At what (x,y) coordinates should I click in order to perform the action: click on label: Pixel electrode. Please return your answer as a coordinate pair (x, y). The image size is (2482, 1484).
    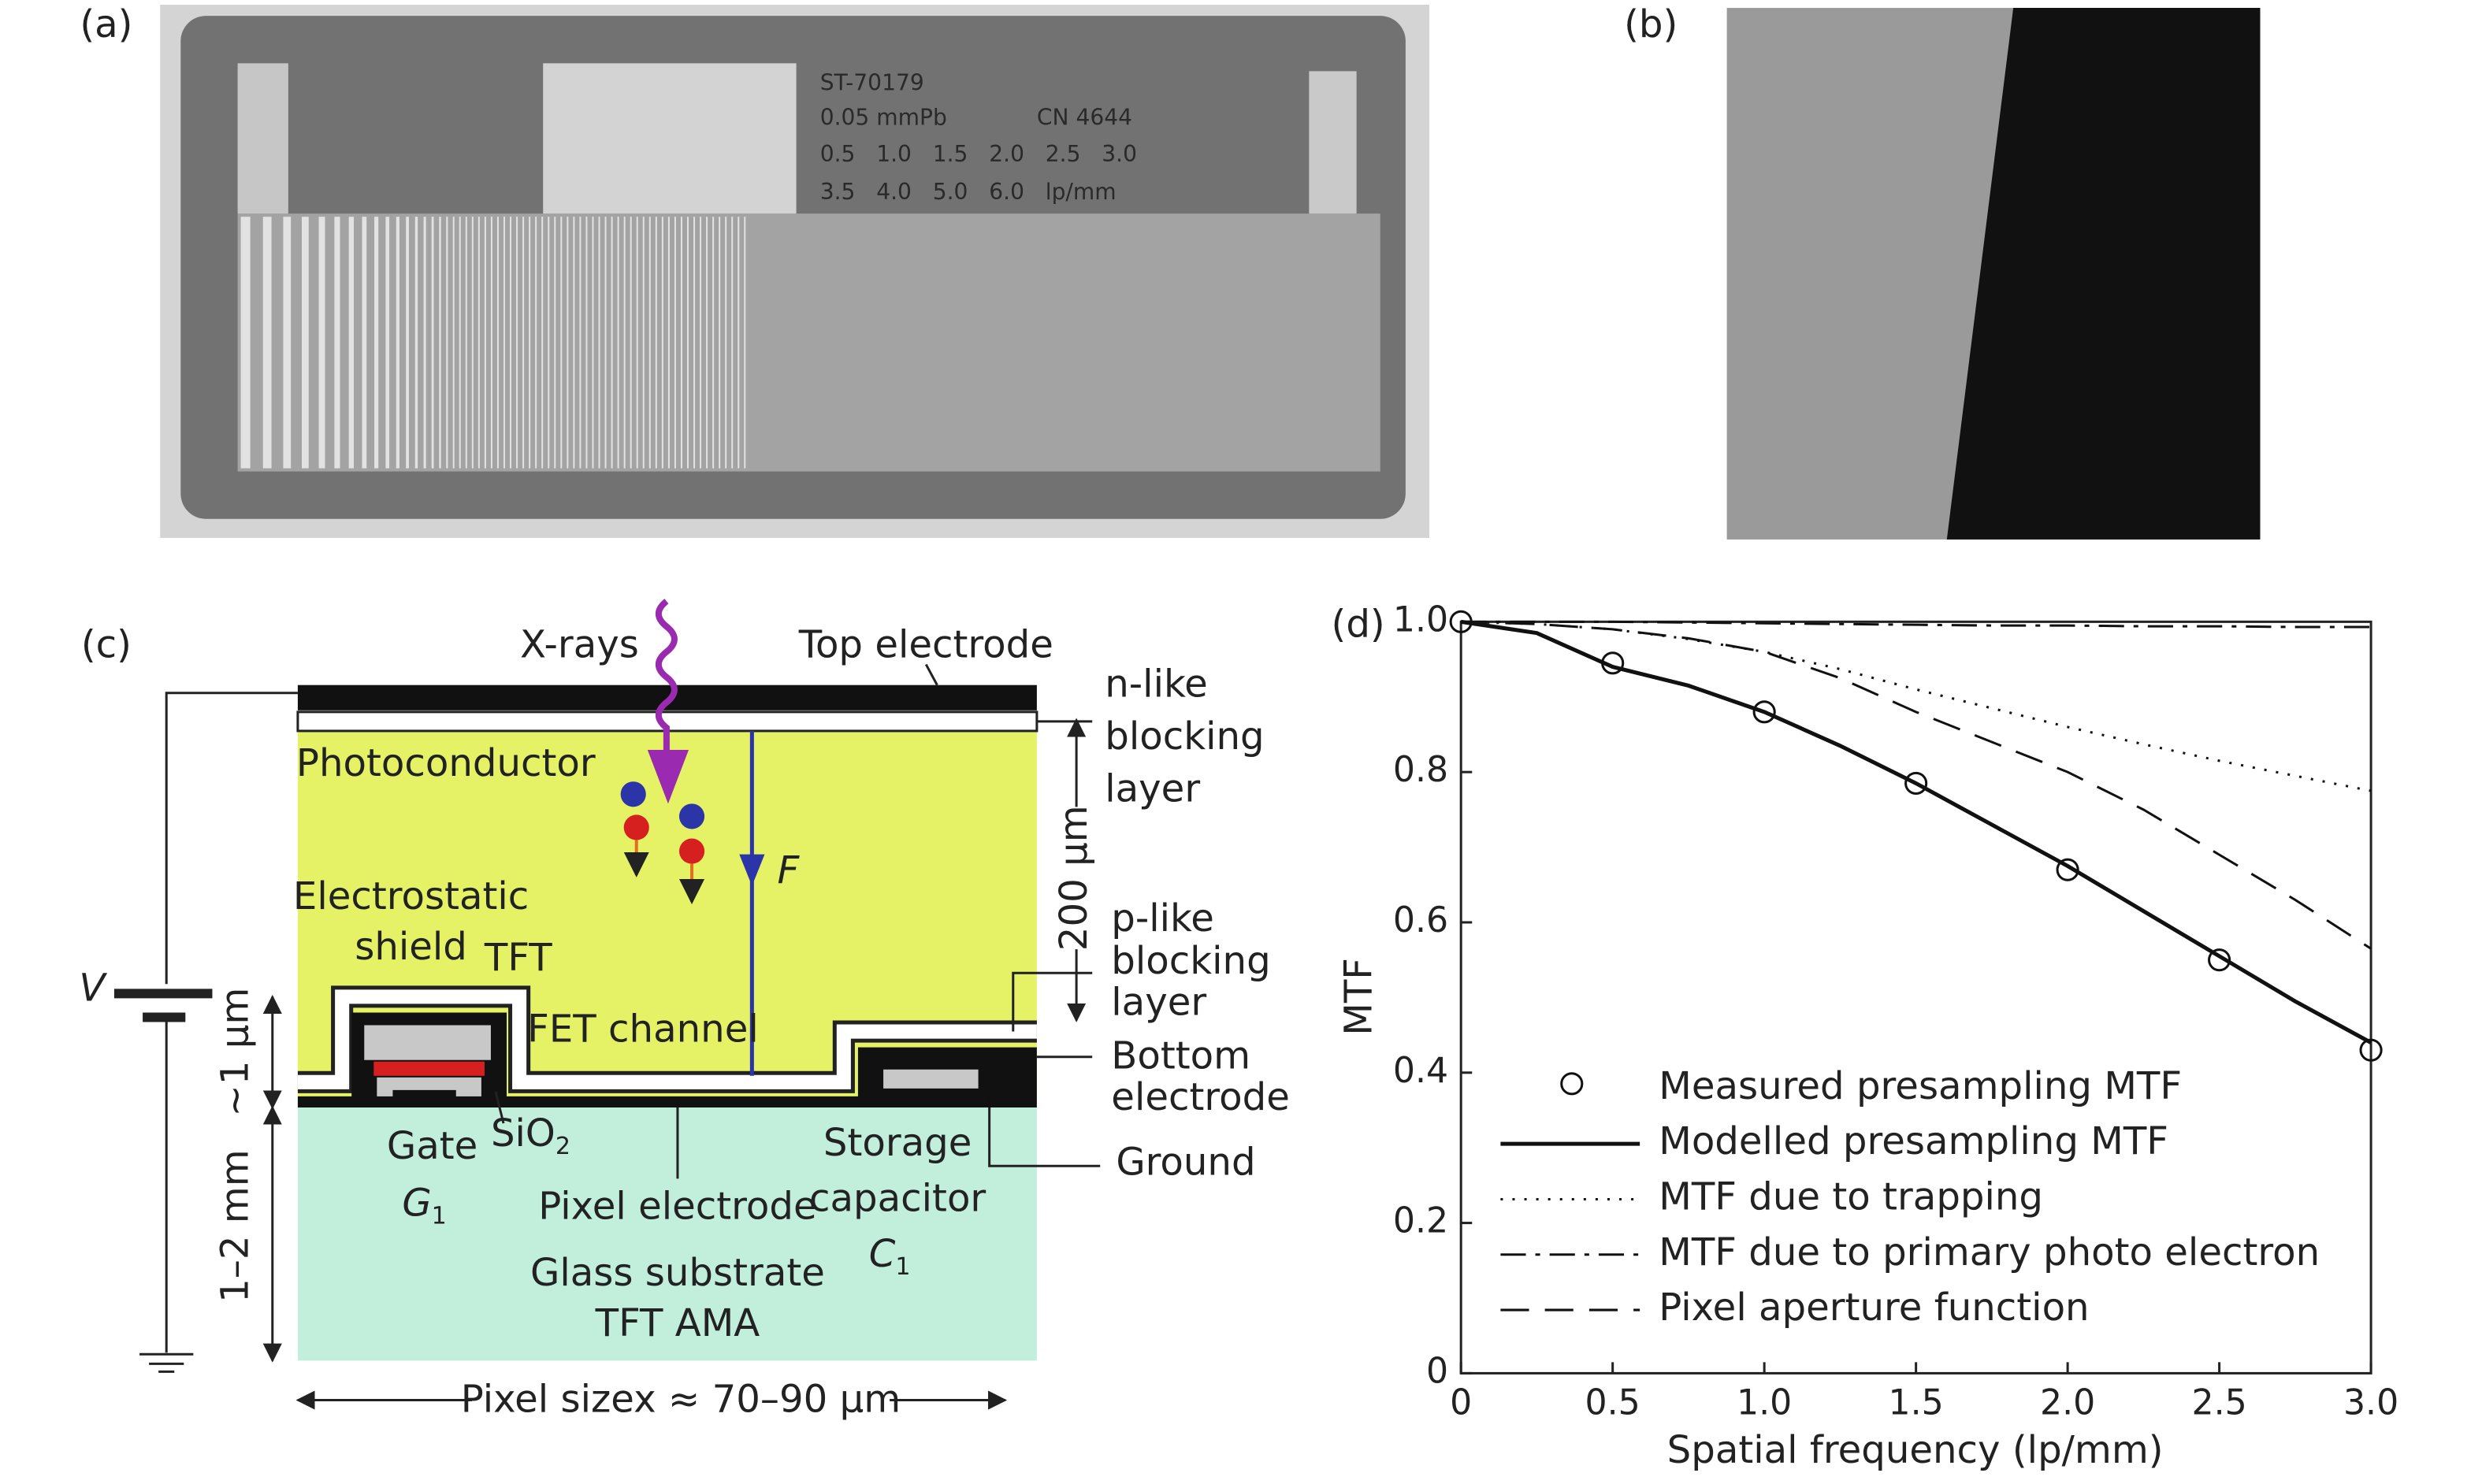
    Looking at the image, I should click on (677, 1207).